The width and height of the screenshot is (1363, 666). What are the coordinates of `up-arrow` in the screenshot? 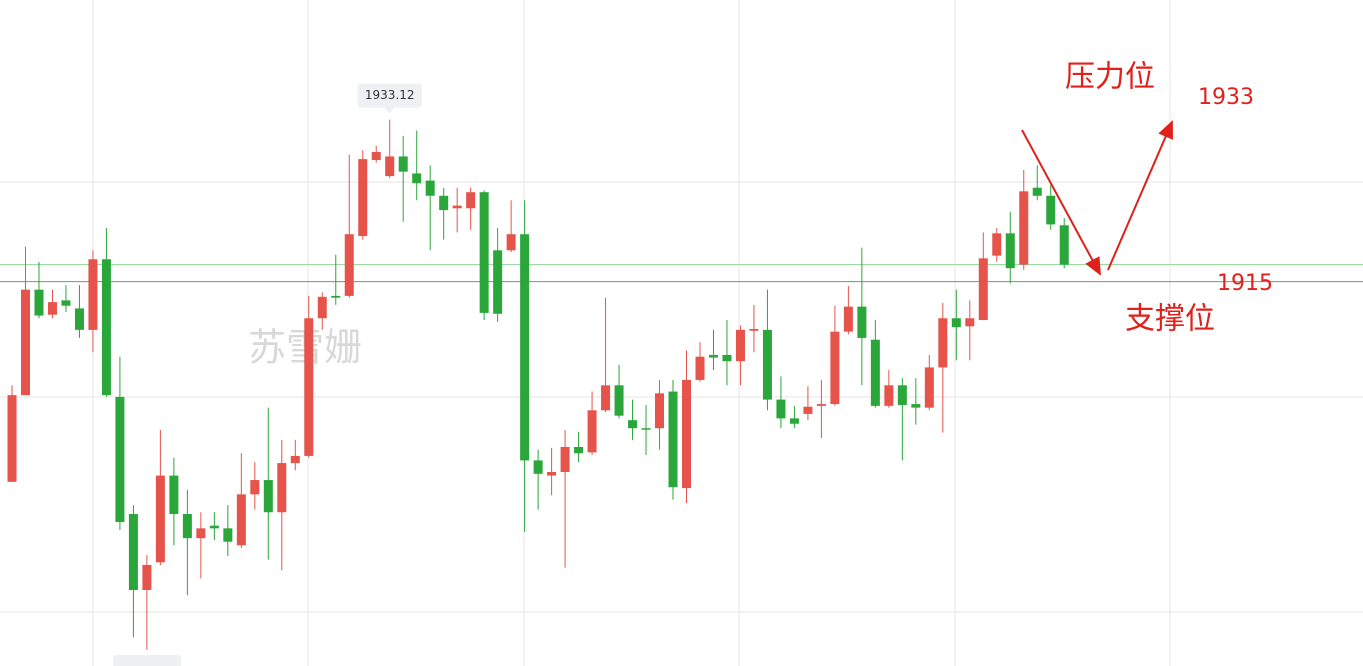 It's located at (1140, 195).